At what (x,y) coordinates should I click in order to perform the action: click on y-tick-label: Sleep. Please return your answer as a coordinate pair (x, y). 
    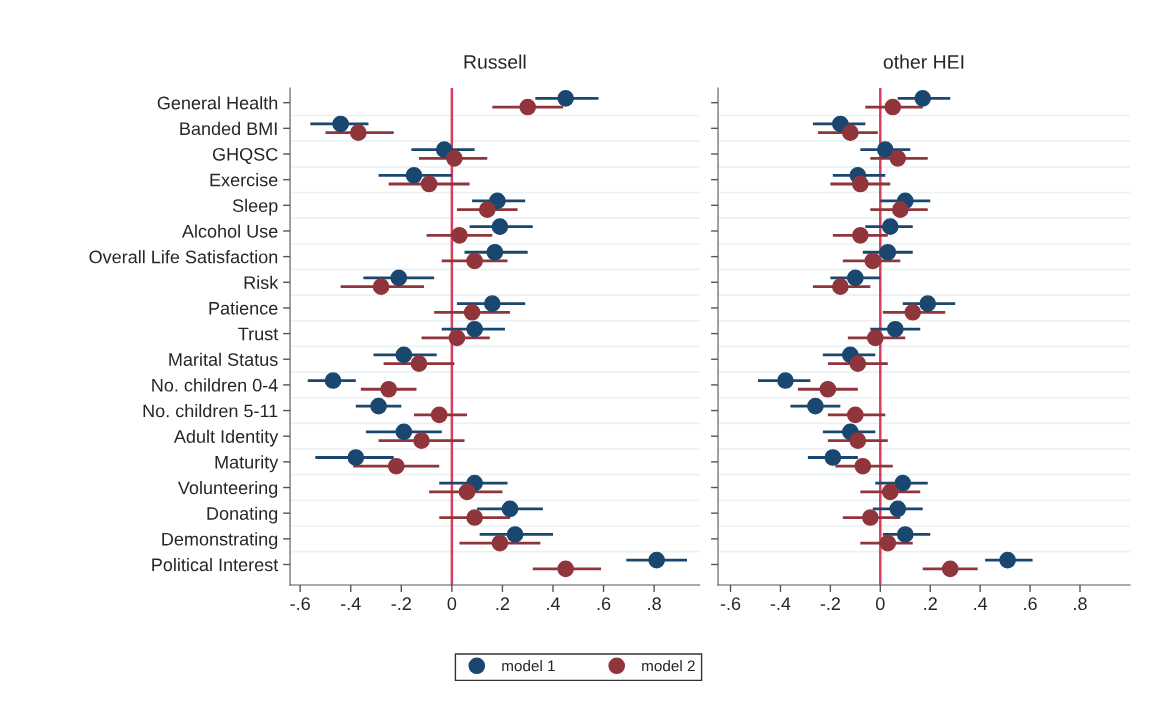
    Looking at the image, I should click on (255, 207).